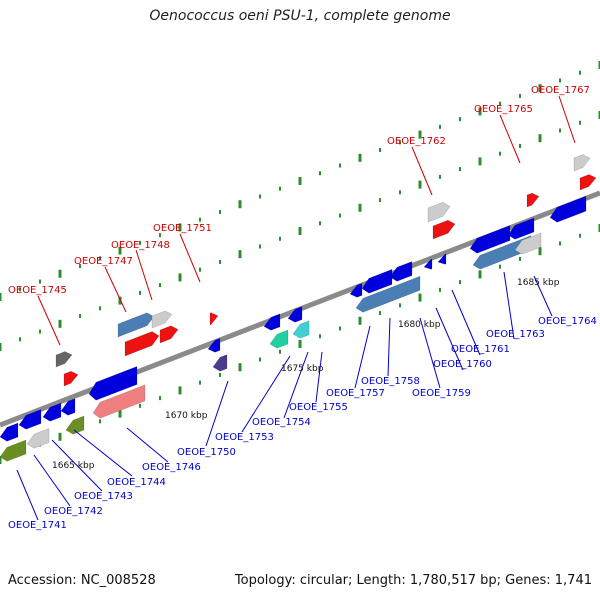 Image resolution: width=600 pixels, height=600 pixels. Describe the element at coordinates (13, 450) in the screenshot. I see `gene-oeoe-1741b` at that location.